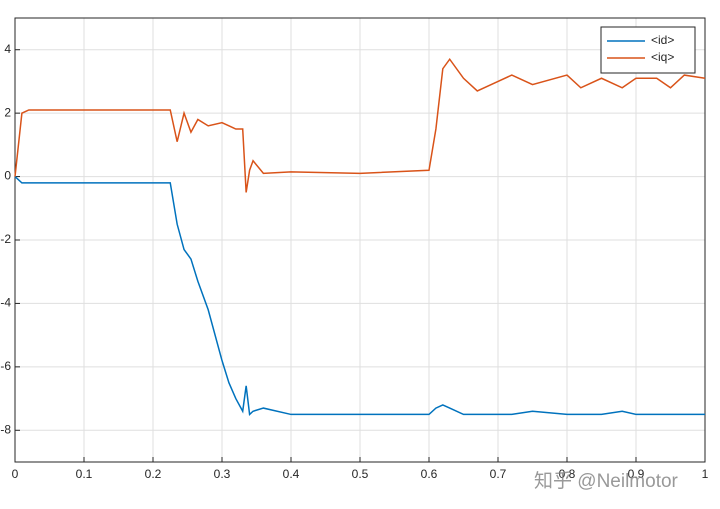 Image resolution: width=720 pixels, height=509 pixels. I want to click on legend-box, so click(648, 50).